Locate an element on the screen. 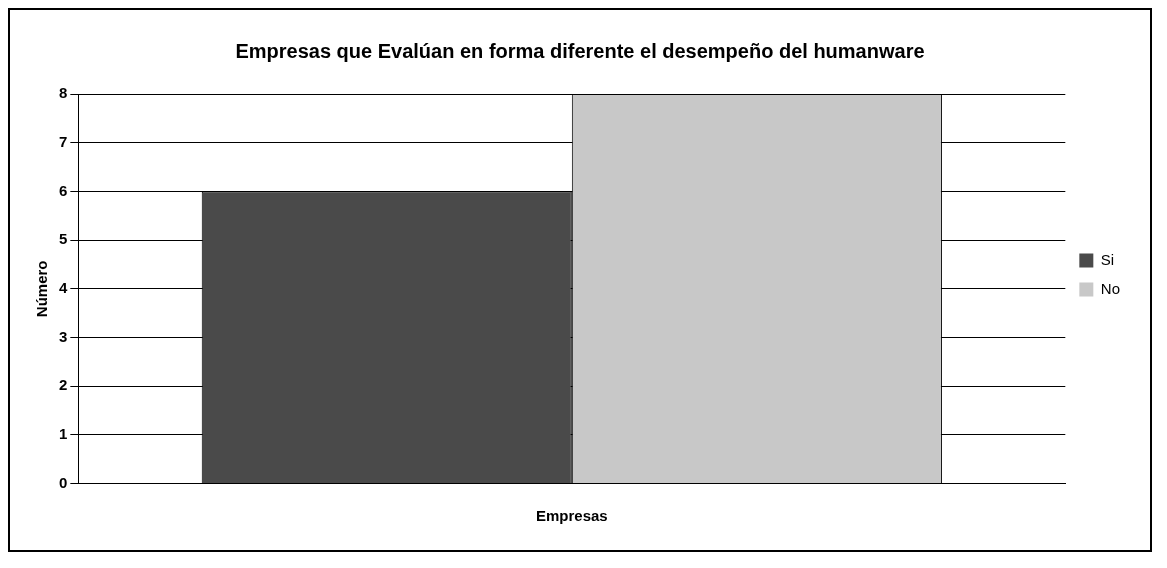 The height and width of the screenshot is (568, 1167). y-tick-label: 2 is located at coordinates (63, 385).